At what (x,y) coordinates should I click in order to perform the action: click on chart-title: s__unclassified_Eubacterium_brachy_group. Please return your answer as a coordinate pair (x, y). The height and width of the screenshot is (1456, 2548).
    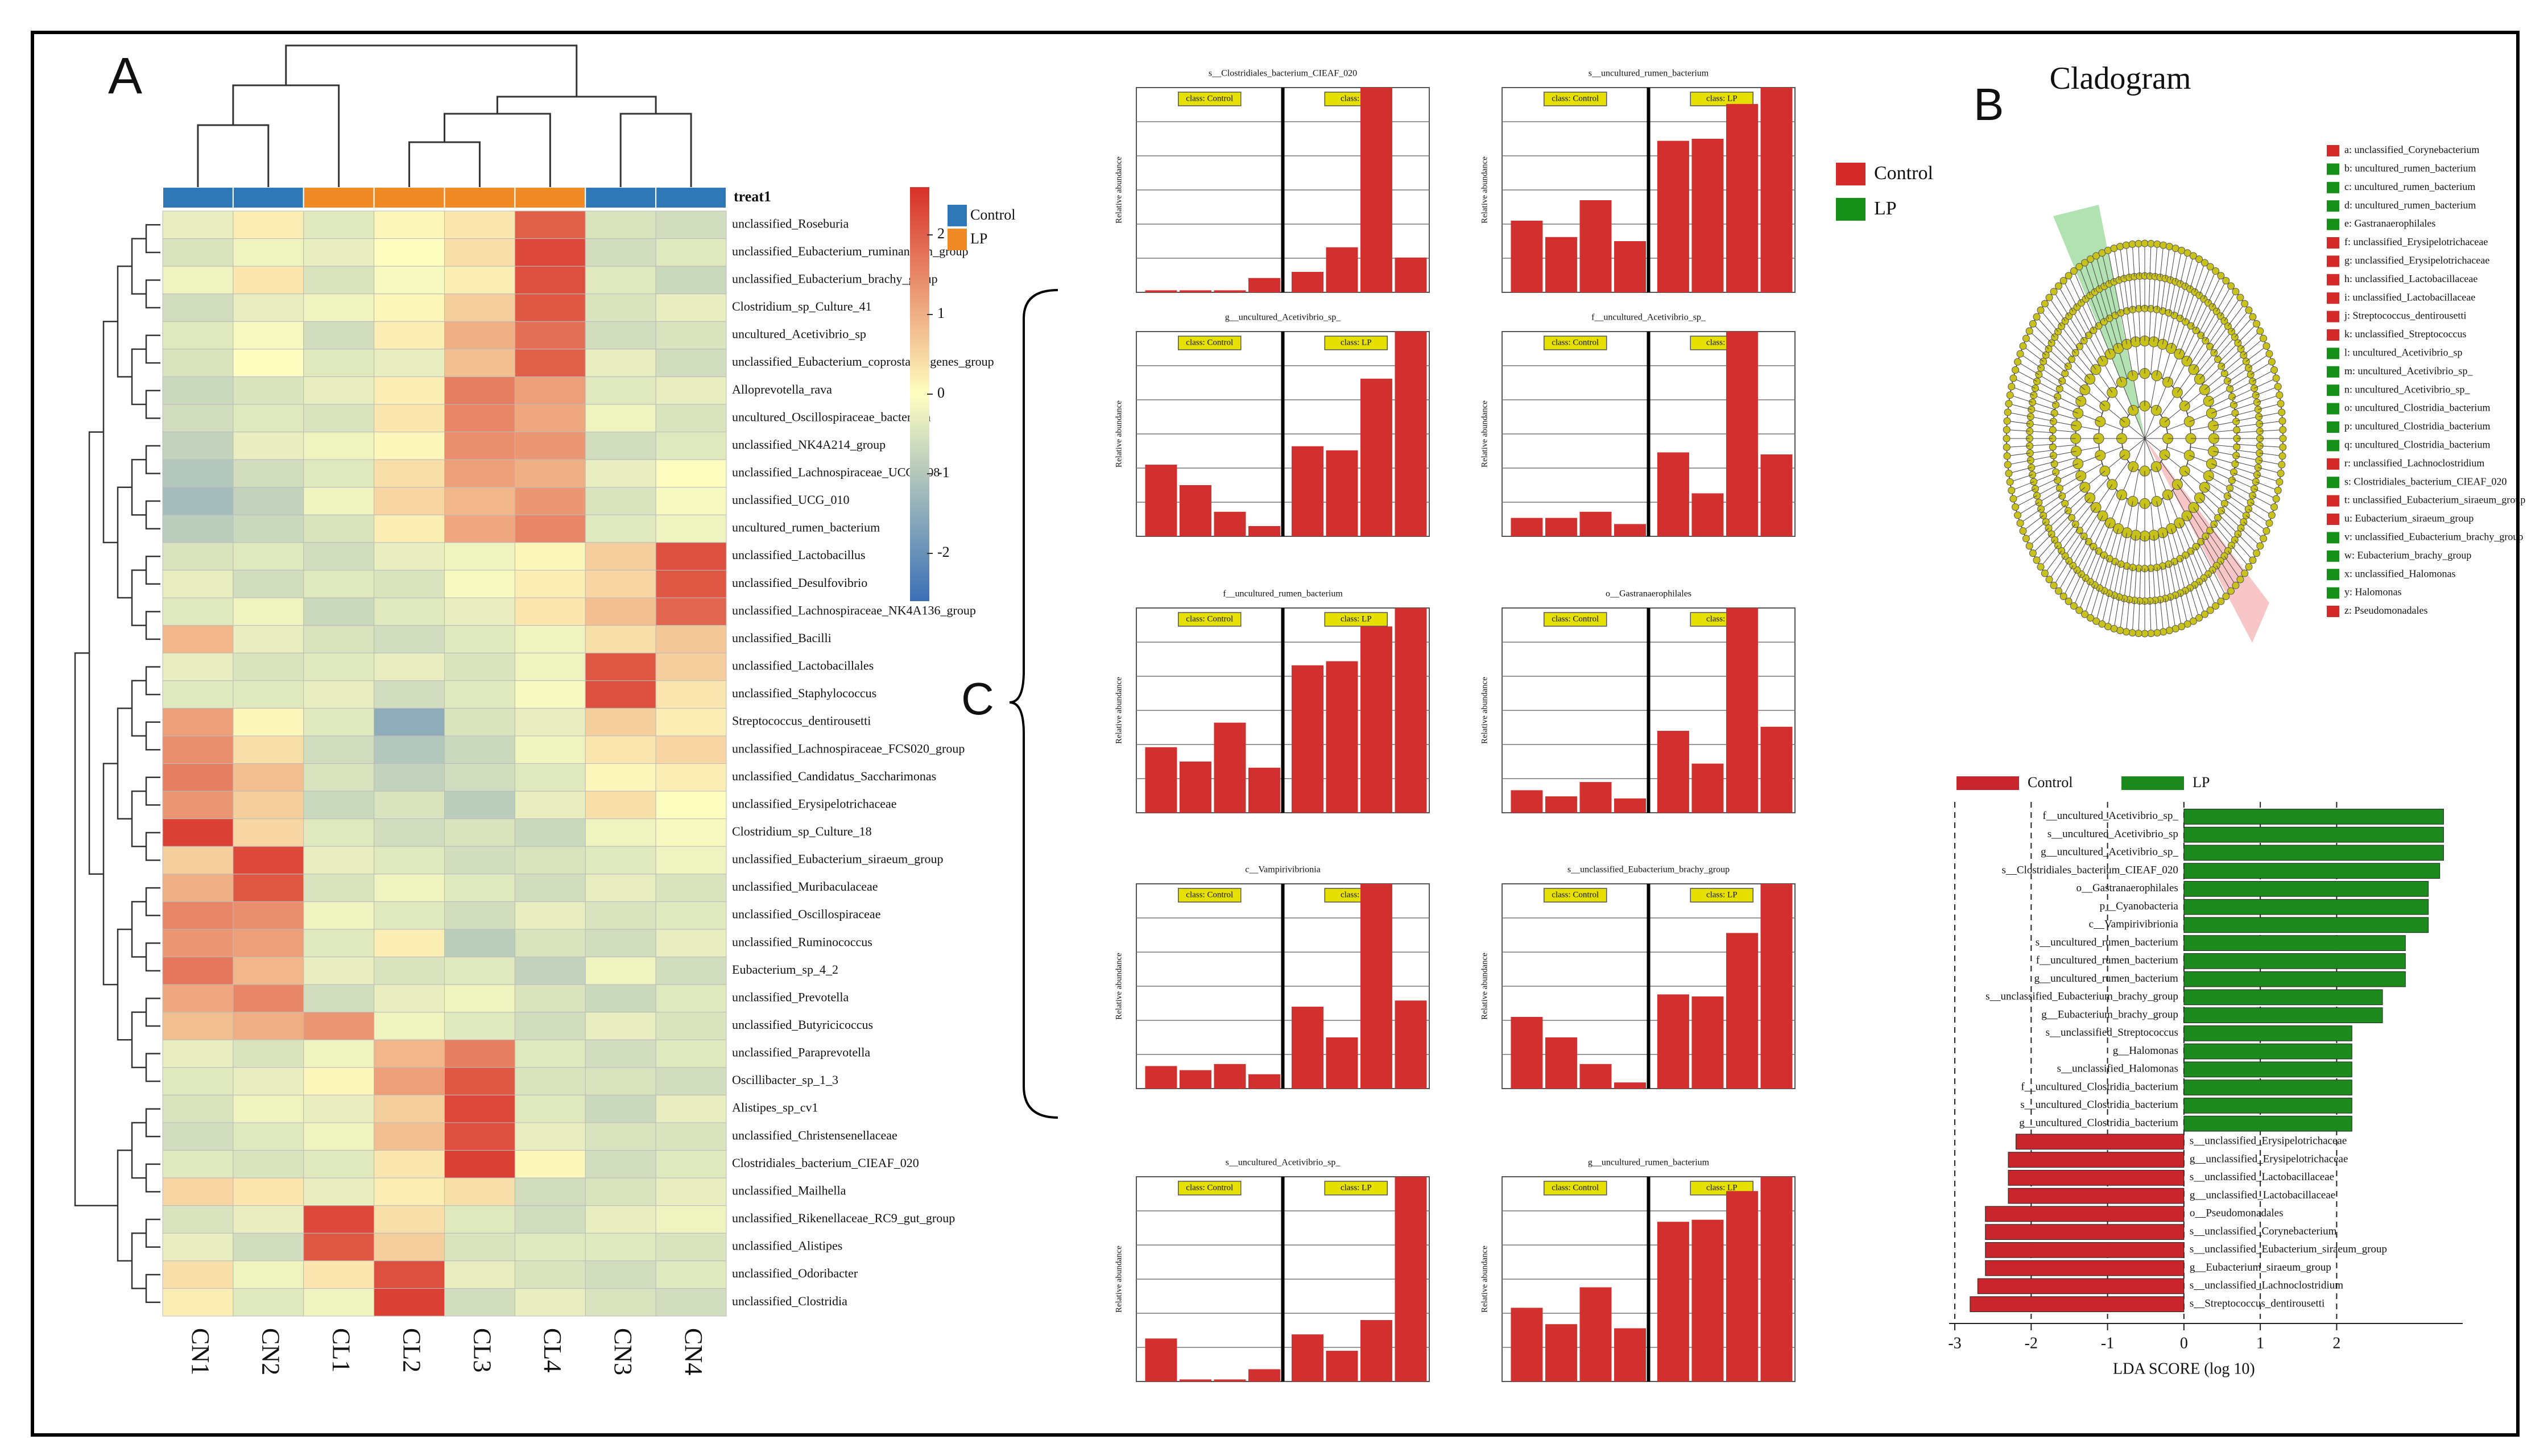
    Looking at the image, I should click on (1648, 870).